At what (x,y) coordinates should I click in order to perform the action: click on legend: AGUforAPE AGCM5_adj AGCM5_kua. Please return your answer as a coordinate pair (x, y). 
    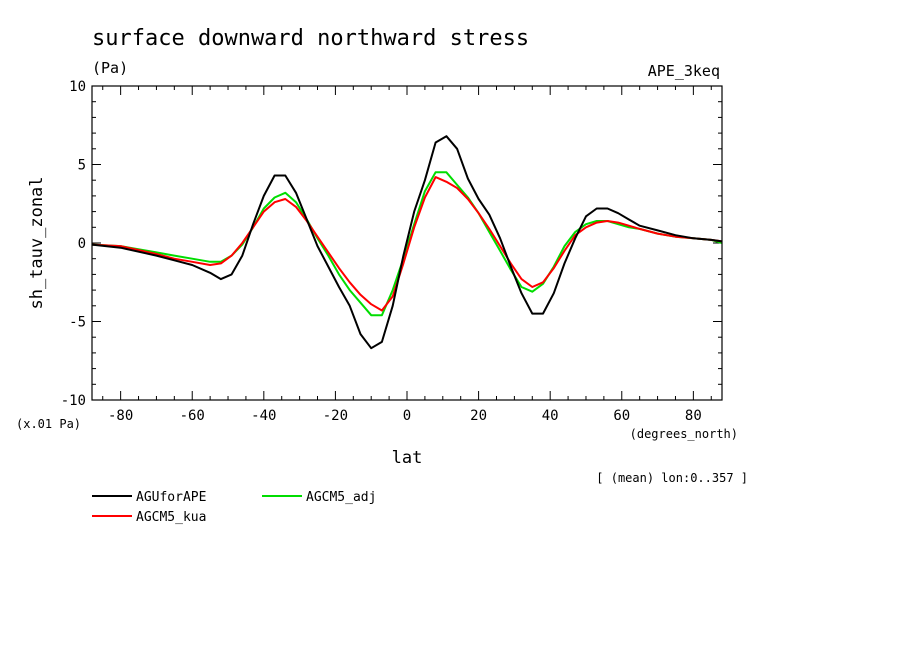
    Looking at the image, I should click on (234, 507).